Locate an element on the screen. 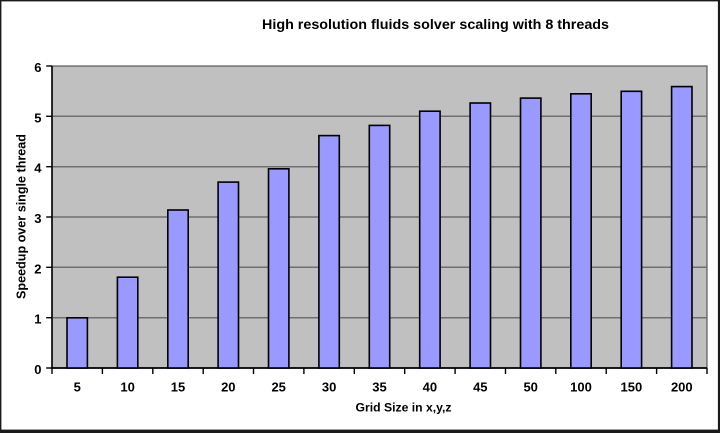  svg-text: 200 is located at coordinates (682, 386).